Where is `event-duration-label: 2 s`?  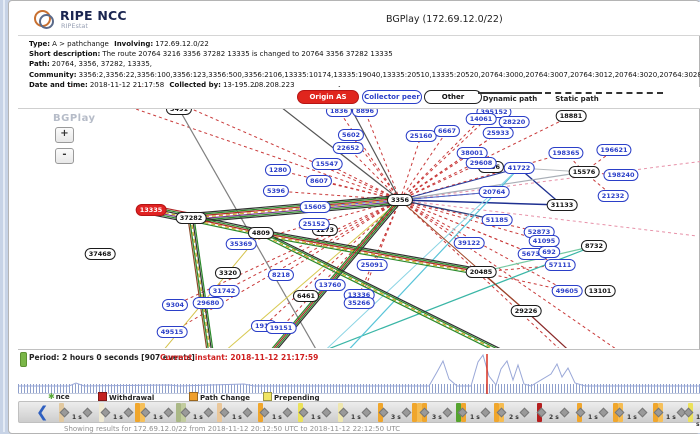 event-duration-label: 2 s is located at coordinates (514, 417).